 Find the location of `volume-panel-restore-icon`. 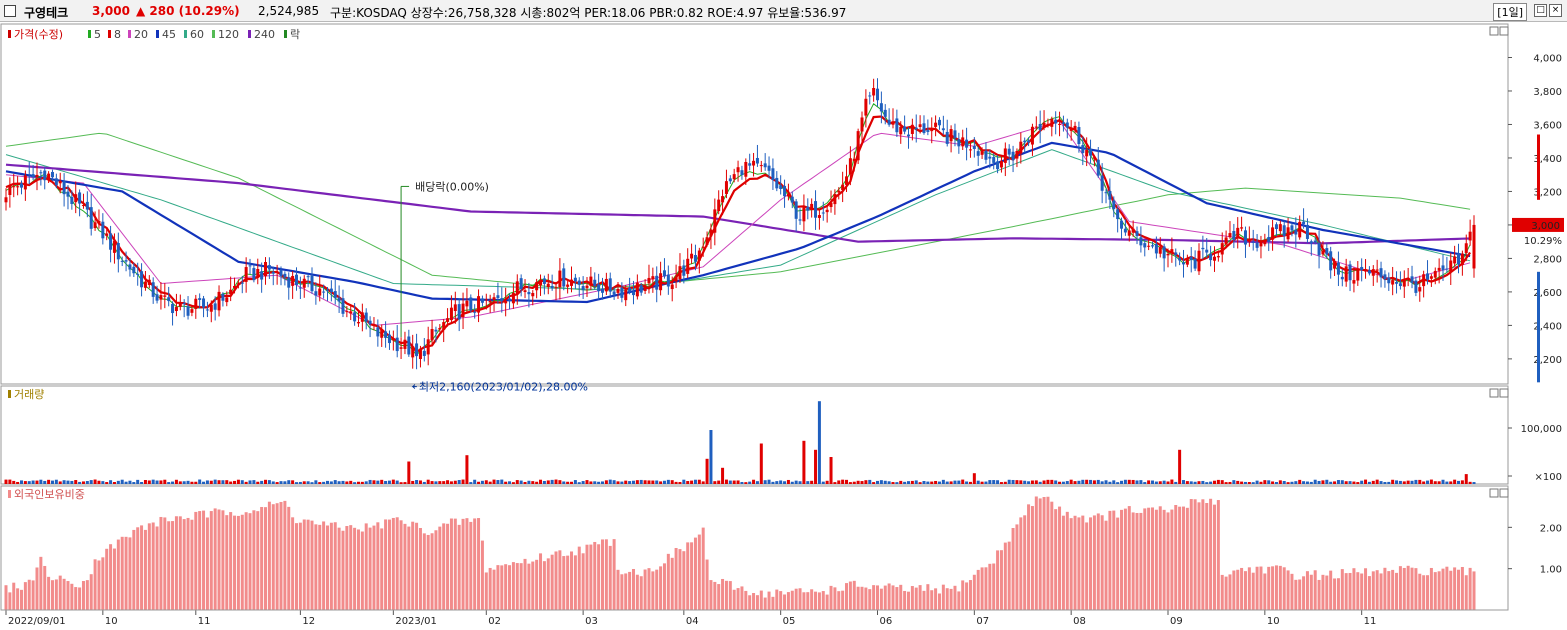

volume-panel-restore-icon is located at coordinates (1494, 393).